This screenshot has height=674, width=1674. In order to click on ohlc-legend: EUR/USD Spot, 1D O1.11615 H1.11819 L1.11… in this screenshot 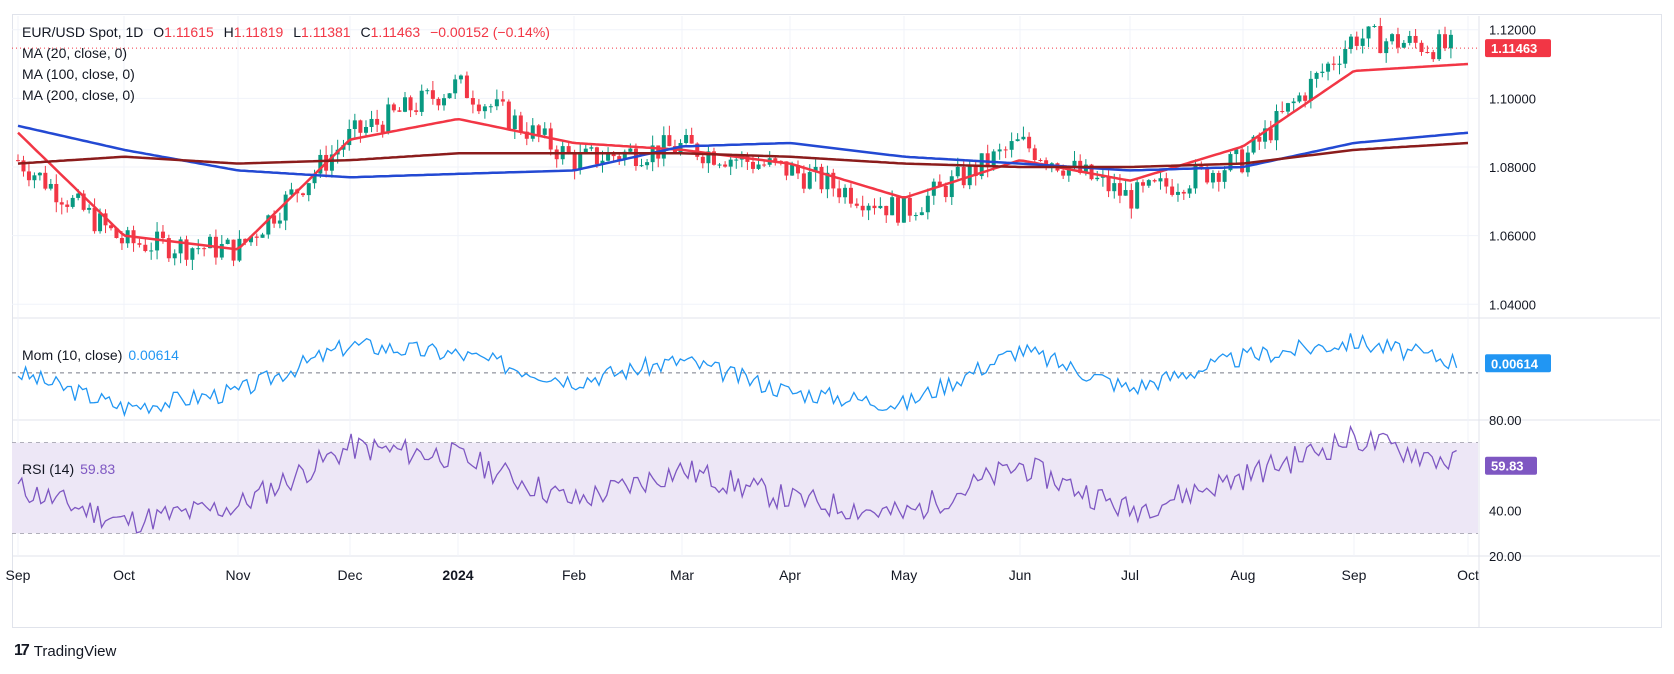, I will do `click(289, 32)`.